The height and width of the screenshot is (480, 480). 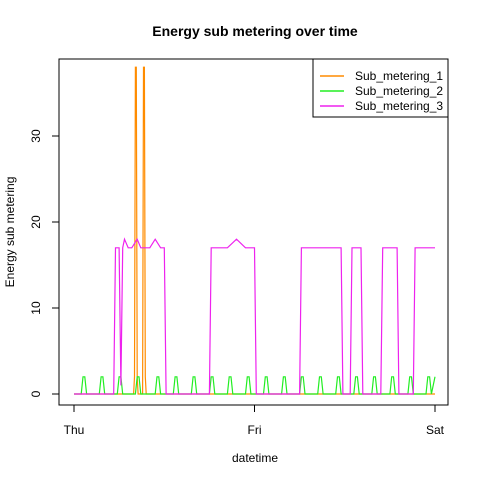 What do you see at coordinates (435, 430) in the screenshot?
I see `x-tick-label: Sat` at bounding box center [435, 430].